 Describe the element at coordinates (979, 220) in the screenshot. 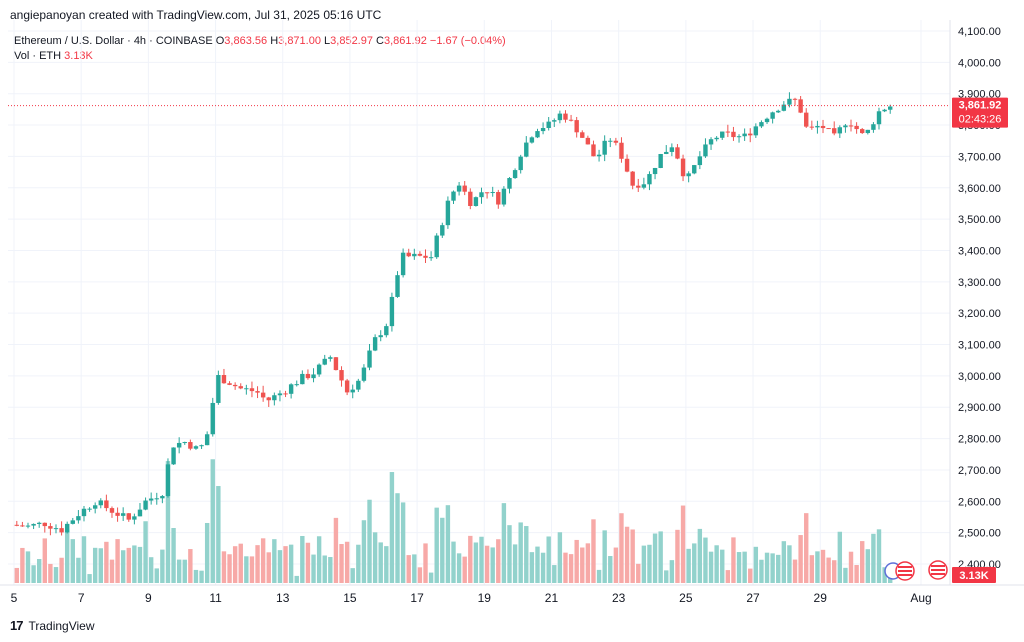

I see `price-tick-label: 3,500.00` at that location.